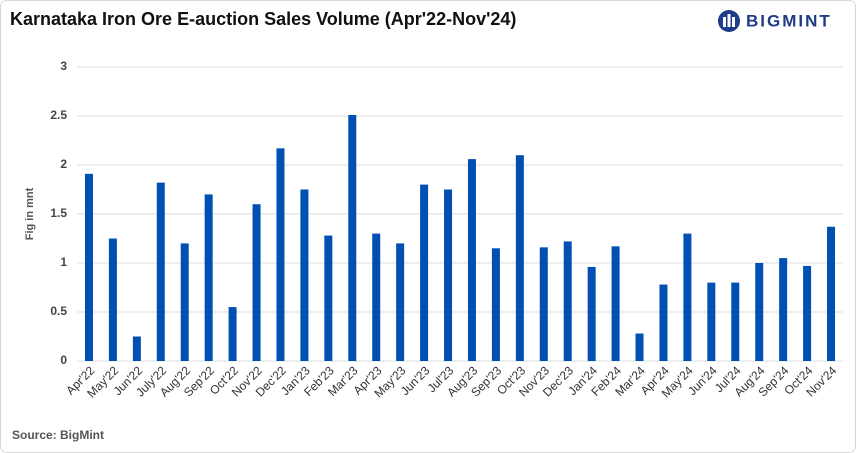 The height and width of the screenshot is (453, 856). What do you see at coordinates (789, 20) in the screenshot?
I see `logo-text: BIGMINT` at bounding box center [789, 20].